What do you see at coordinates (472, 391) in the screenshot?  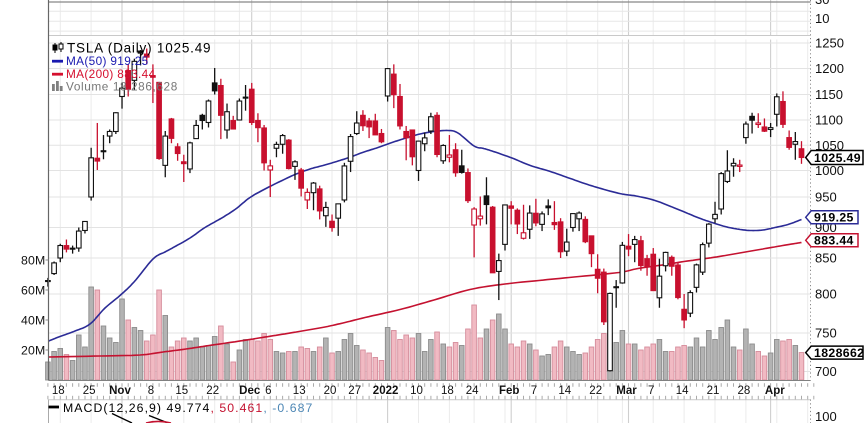 I see `svg-text: 24` at bounding box center [472, 391].